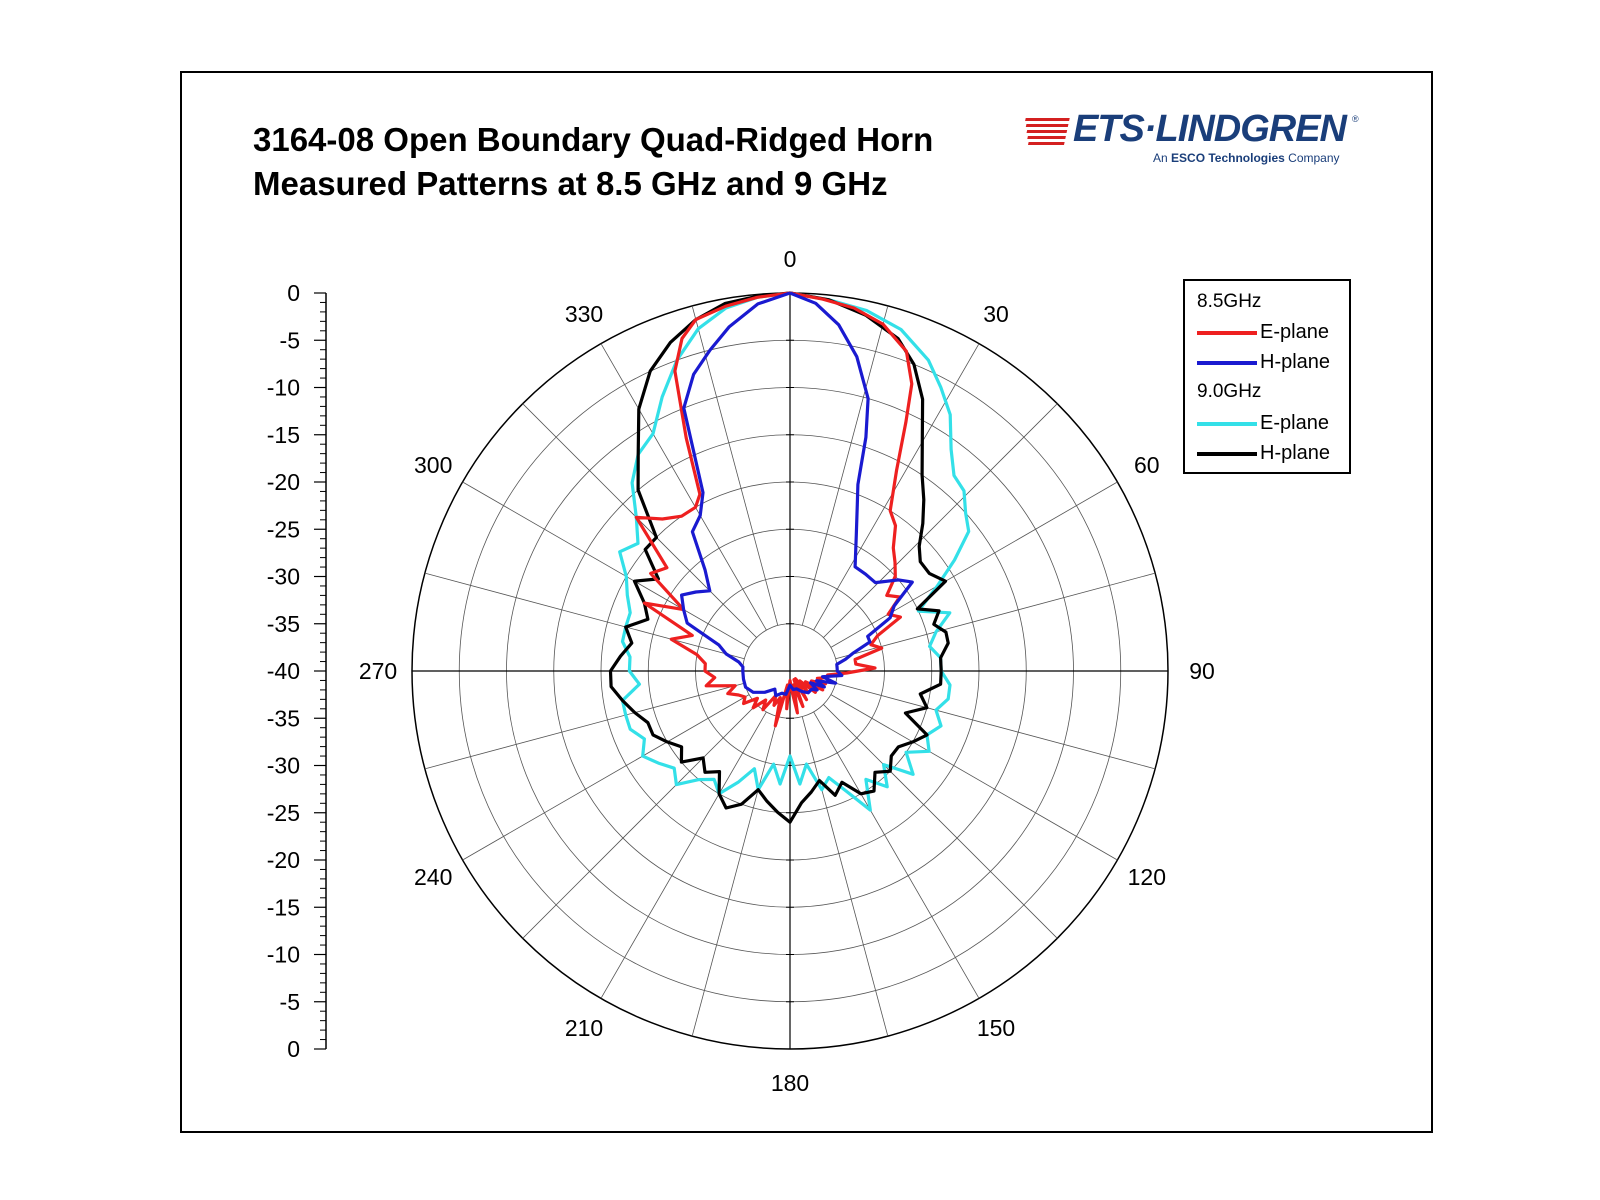 Image resolution: width=1600 pixels, height=1200 pixels. I want to click on logo-tagline-pre: An, so click(1162, 158).